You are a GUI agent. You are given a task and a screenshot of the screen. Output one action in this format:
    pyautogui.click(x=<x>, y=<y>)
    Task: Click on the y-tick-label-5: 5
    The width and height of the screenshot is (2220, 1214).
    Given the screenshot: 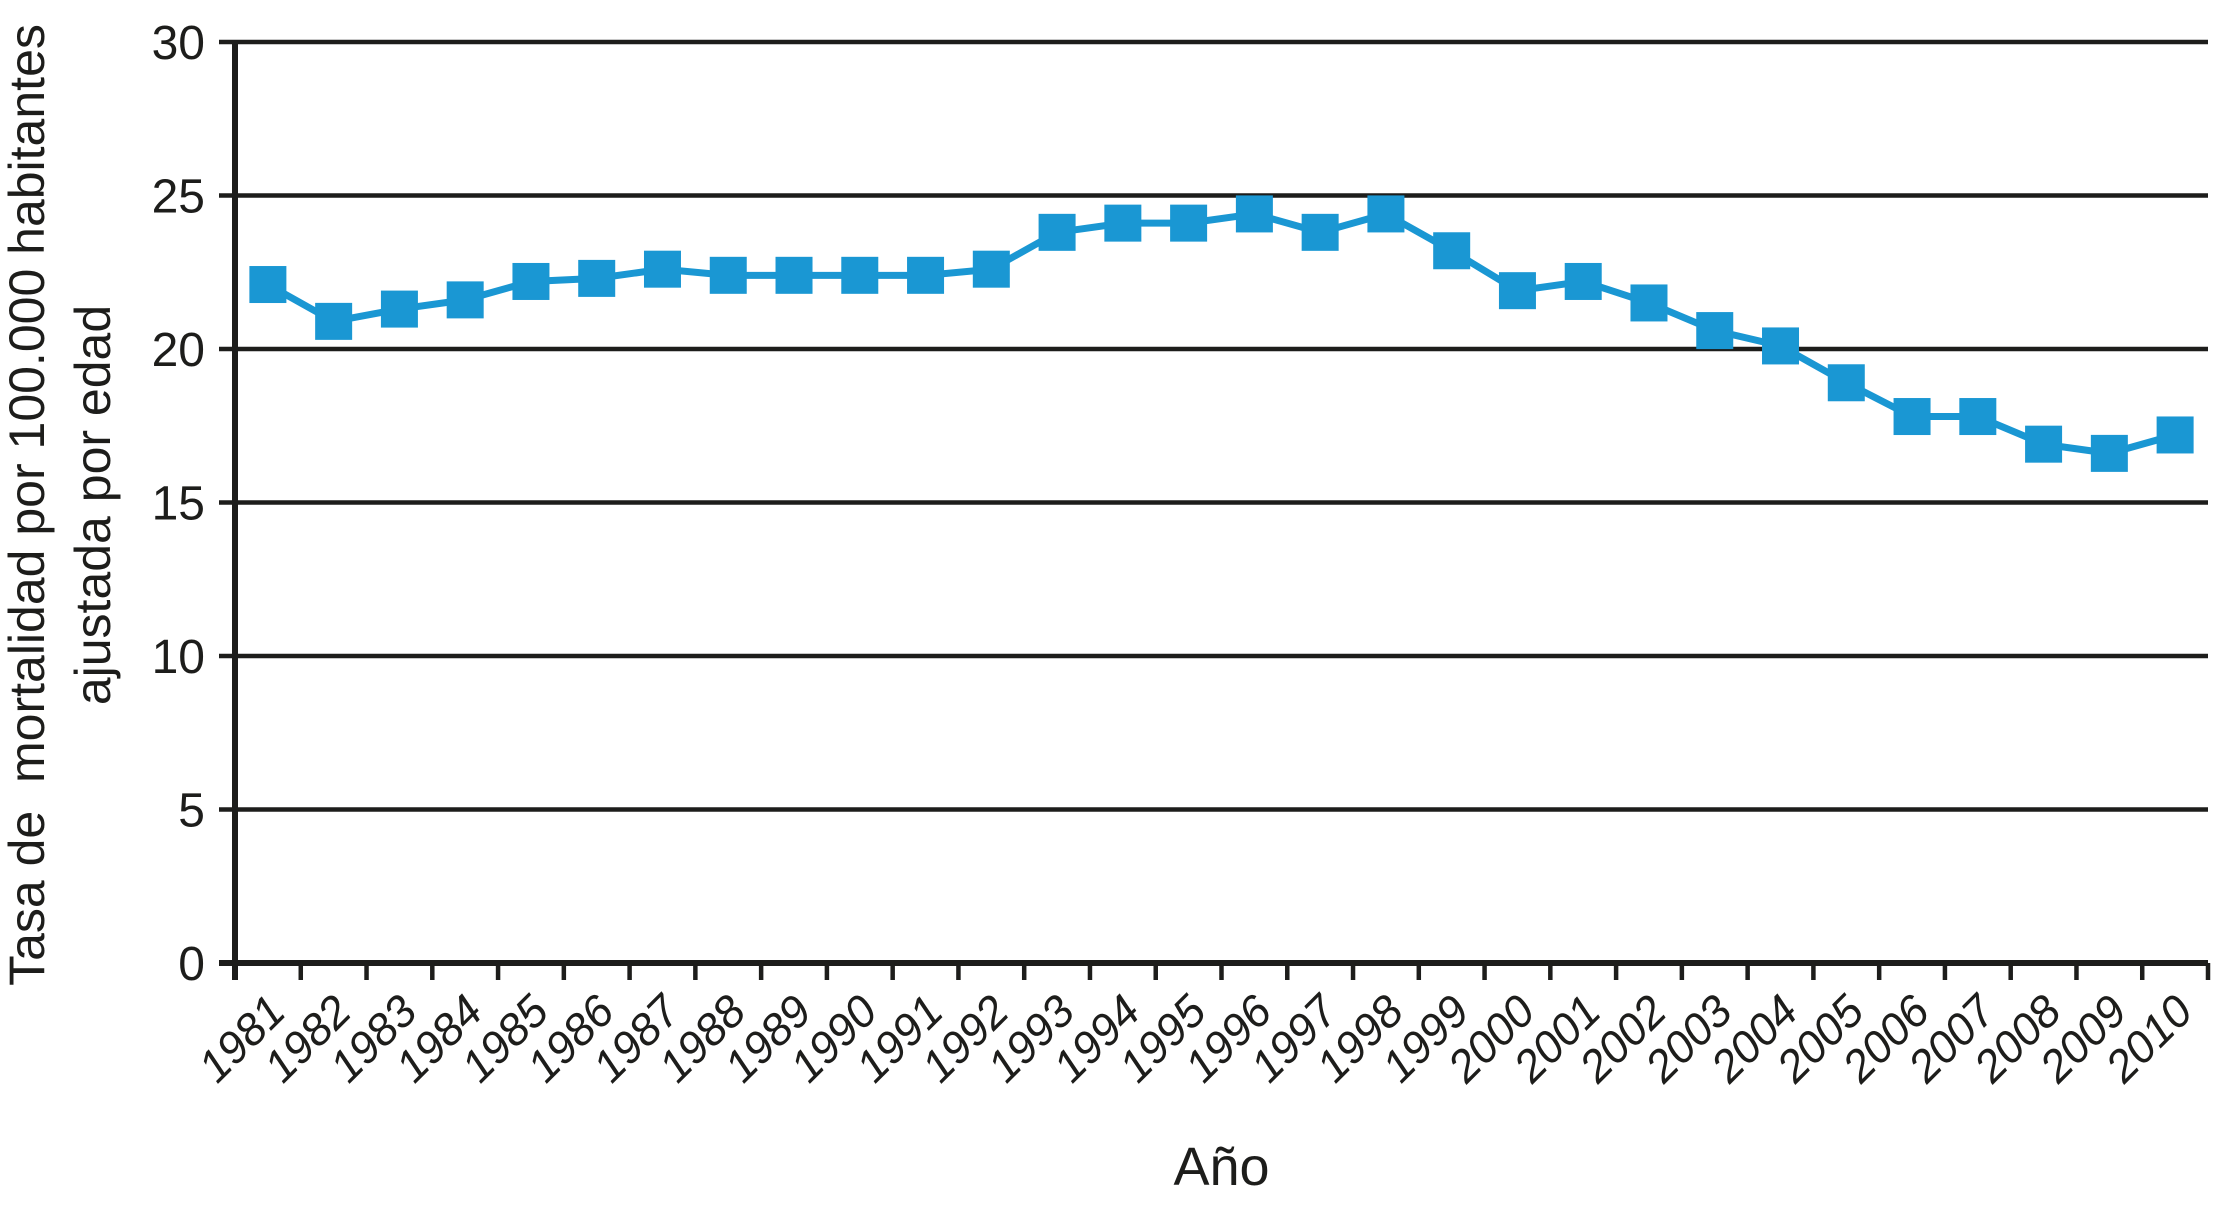 What is the action you would take?
    pyautogui.click(x=191, y=811)
    